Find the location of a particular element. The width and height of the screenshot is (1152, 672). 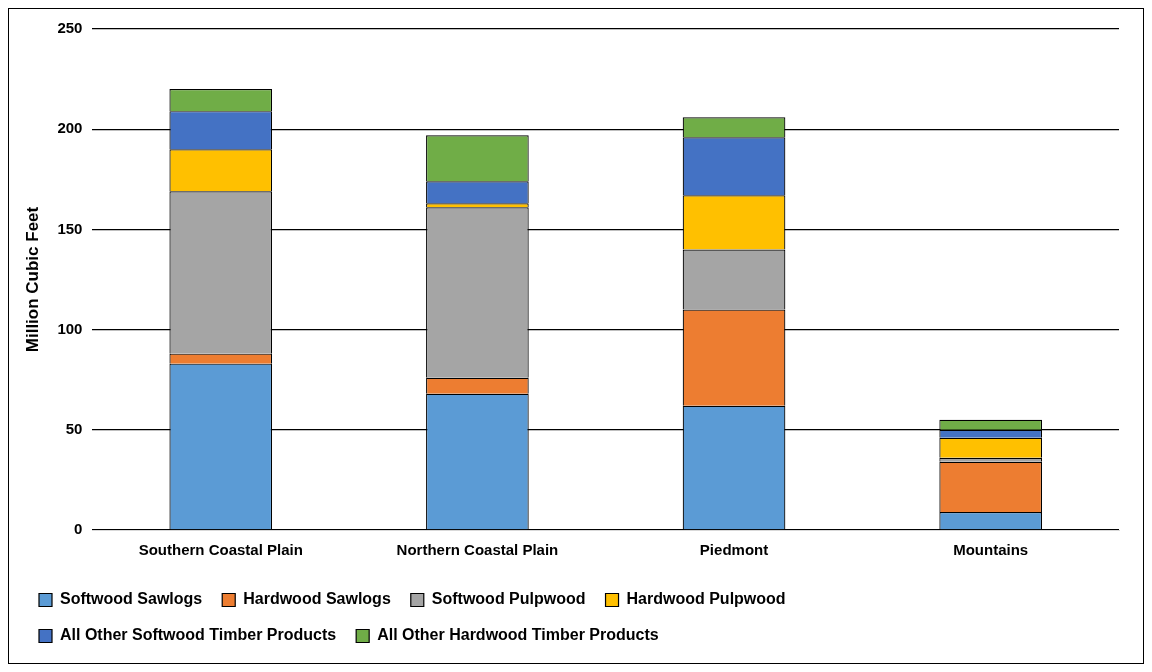

legend-label: All Other Softwood Timber Products is located at coordinates (198, 635).